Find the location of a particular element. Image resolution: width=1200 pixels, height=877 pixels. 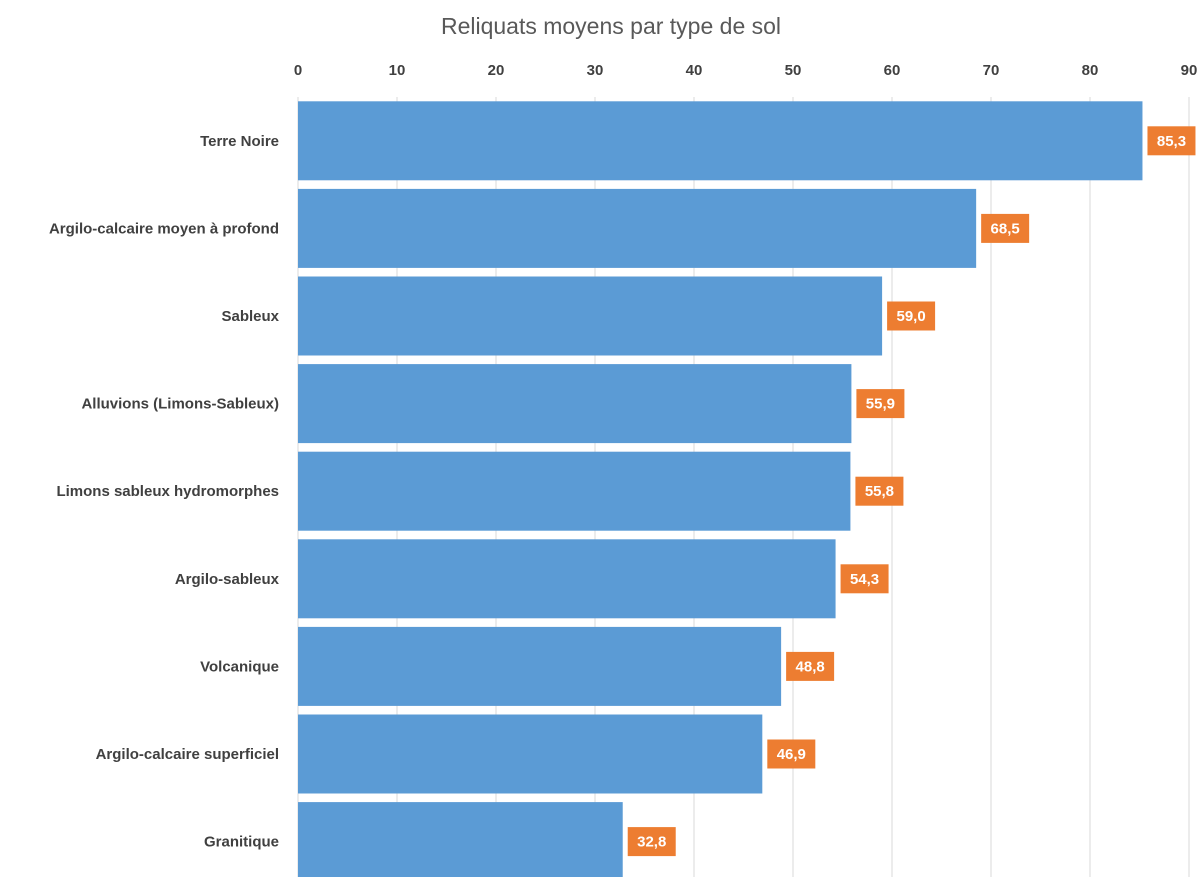

x-tick-label-40: 40 is located at coordinates (694, 70).